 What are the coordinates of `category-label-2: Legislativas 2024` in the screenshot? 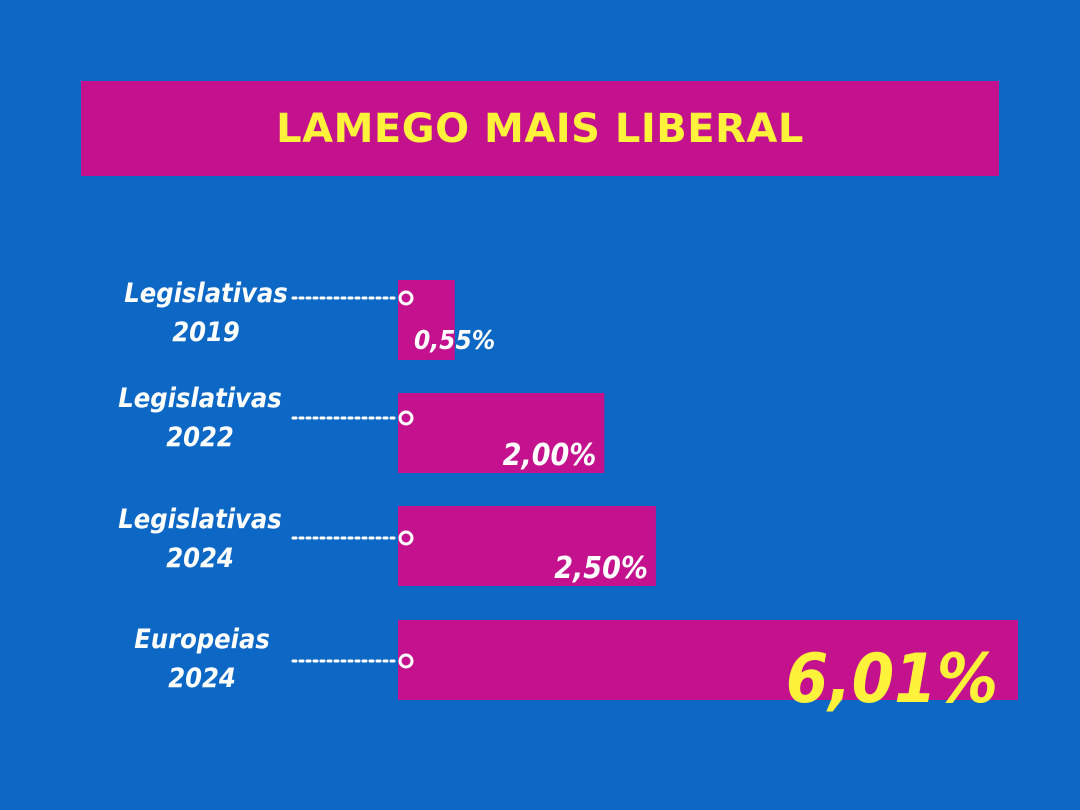 It's located at (199, 539).